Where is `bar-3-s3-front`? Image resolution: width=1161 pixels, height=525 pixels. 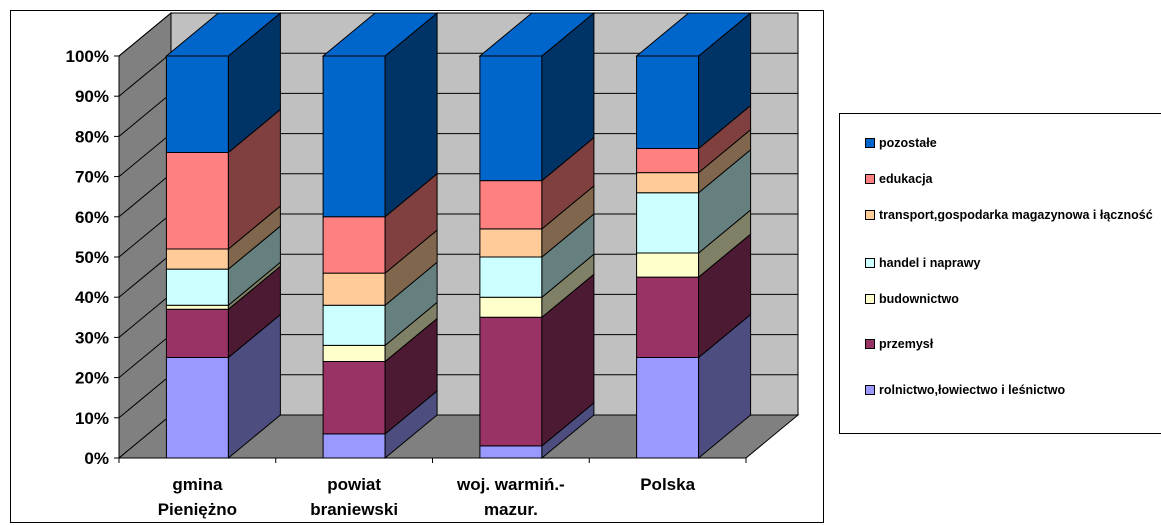 bar-3-s3-front is located at coordinates (668, 223).